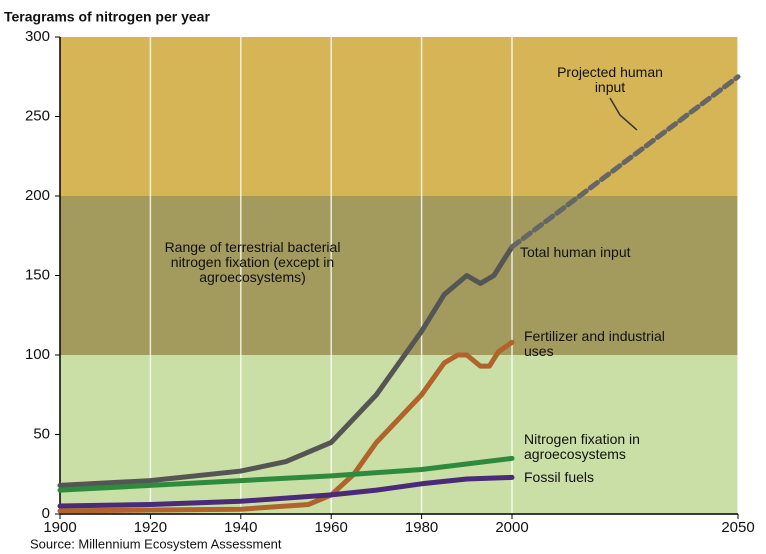 Image resolution: width=766 pixels, height=554 pixels. Describe the element at coordinates (737, 527) in the screenshot. I see `x-tick-label: 2050` at that location.